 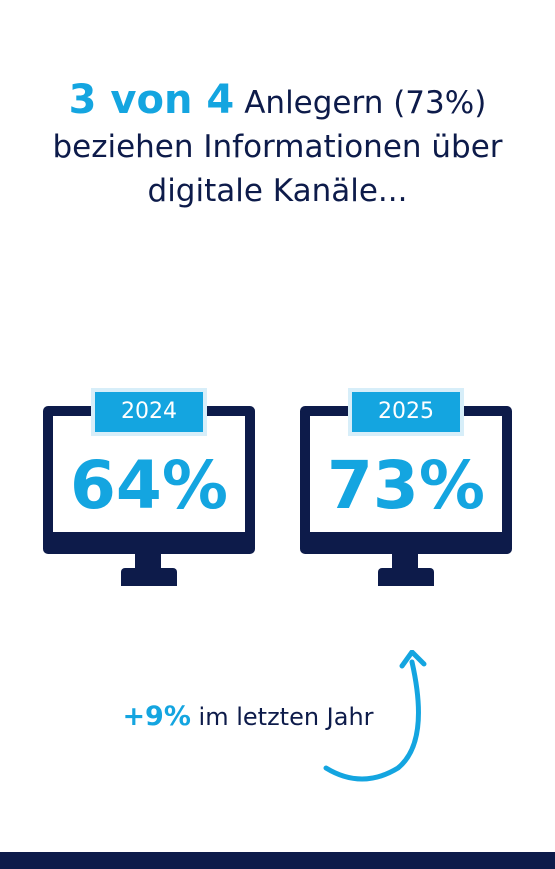 I want to click on percentage-value-2025: 73%, so click(x=406, y=485).